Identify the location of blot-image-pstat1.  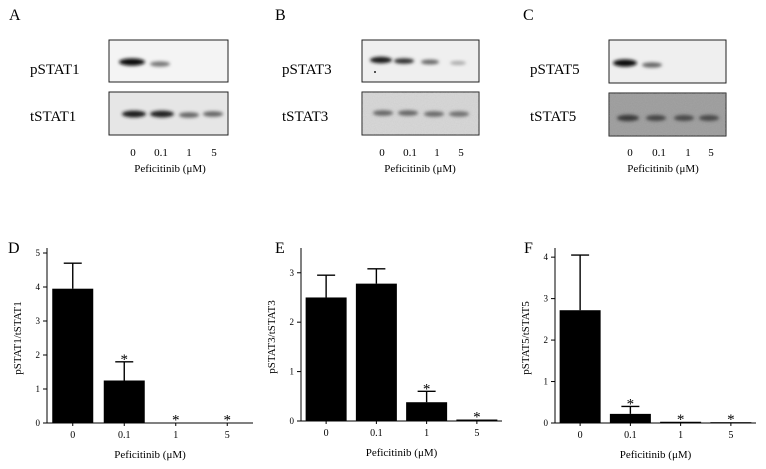
(168, 61).